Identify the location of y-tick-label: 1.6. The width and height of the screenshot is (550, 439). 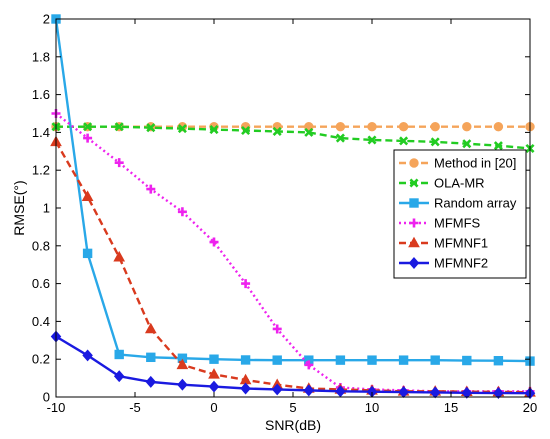
(41, 94).